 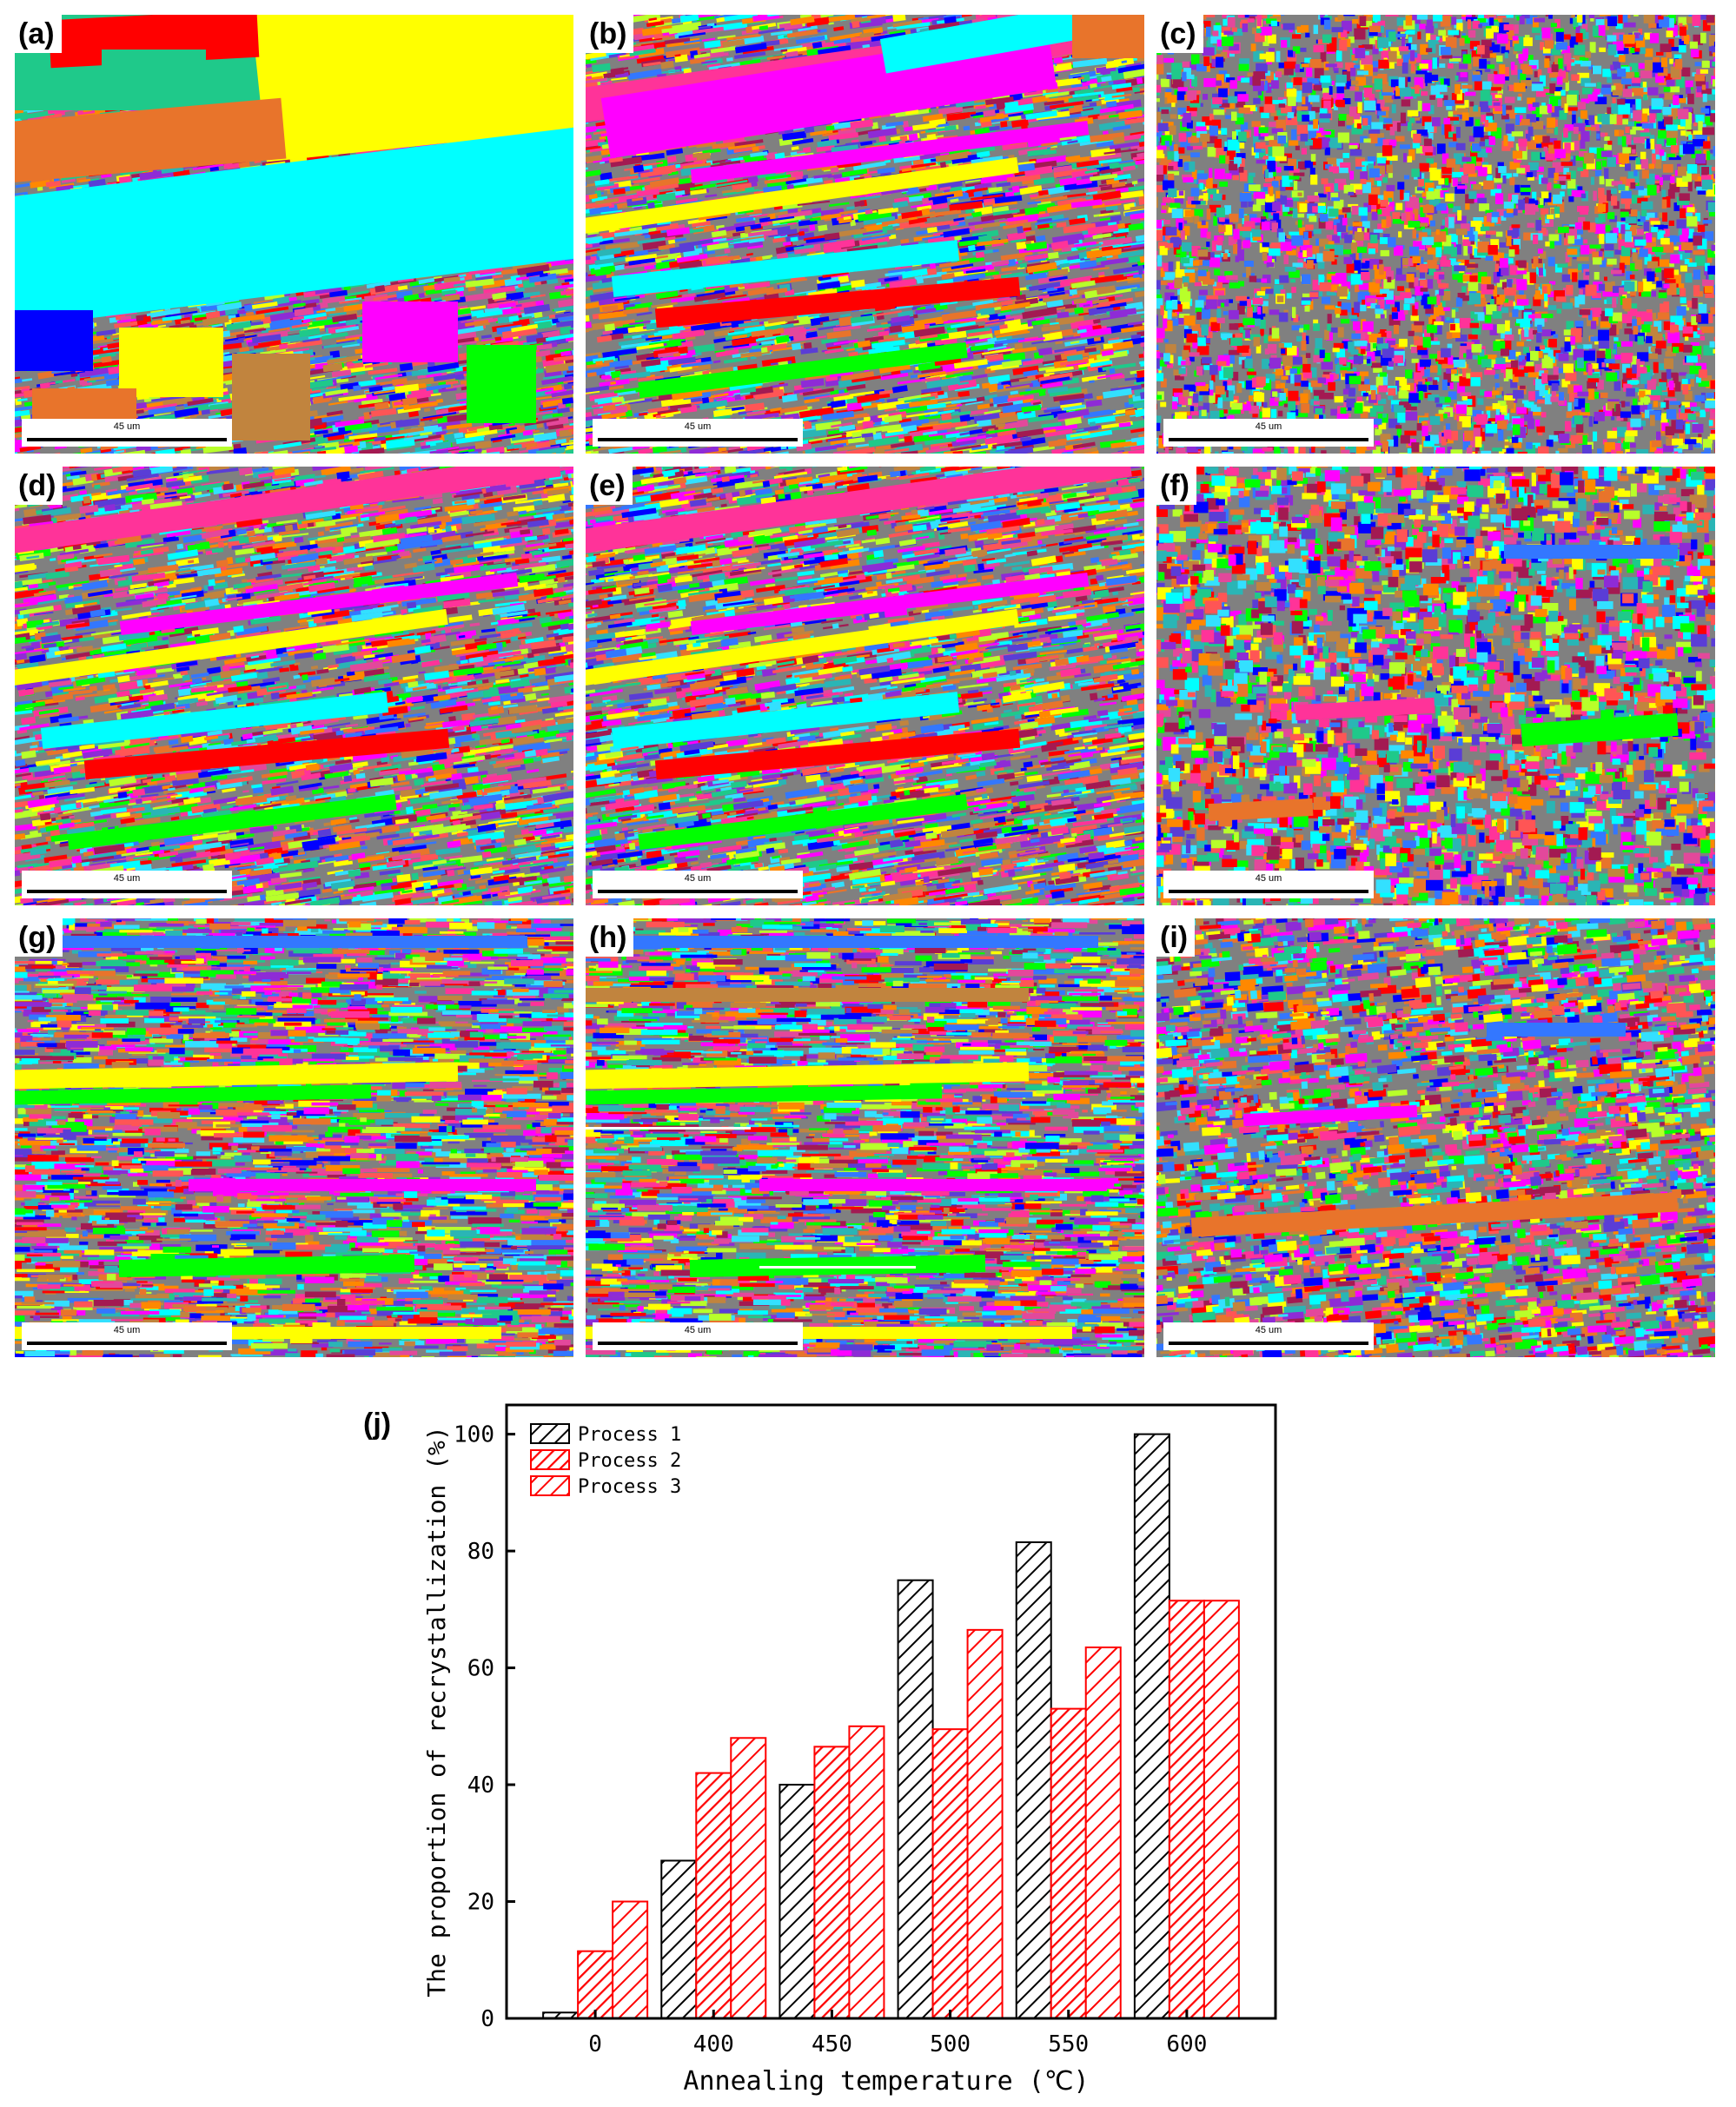 I want to click on legend-label: Process 1, so click(x=629, y=1435).